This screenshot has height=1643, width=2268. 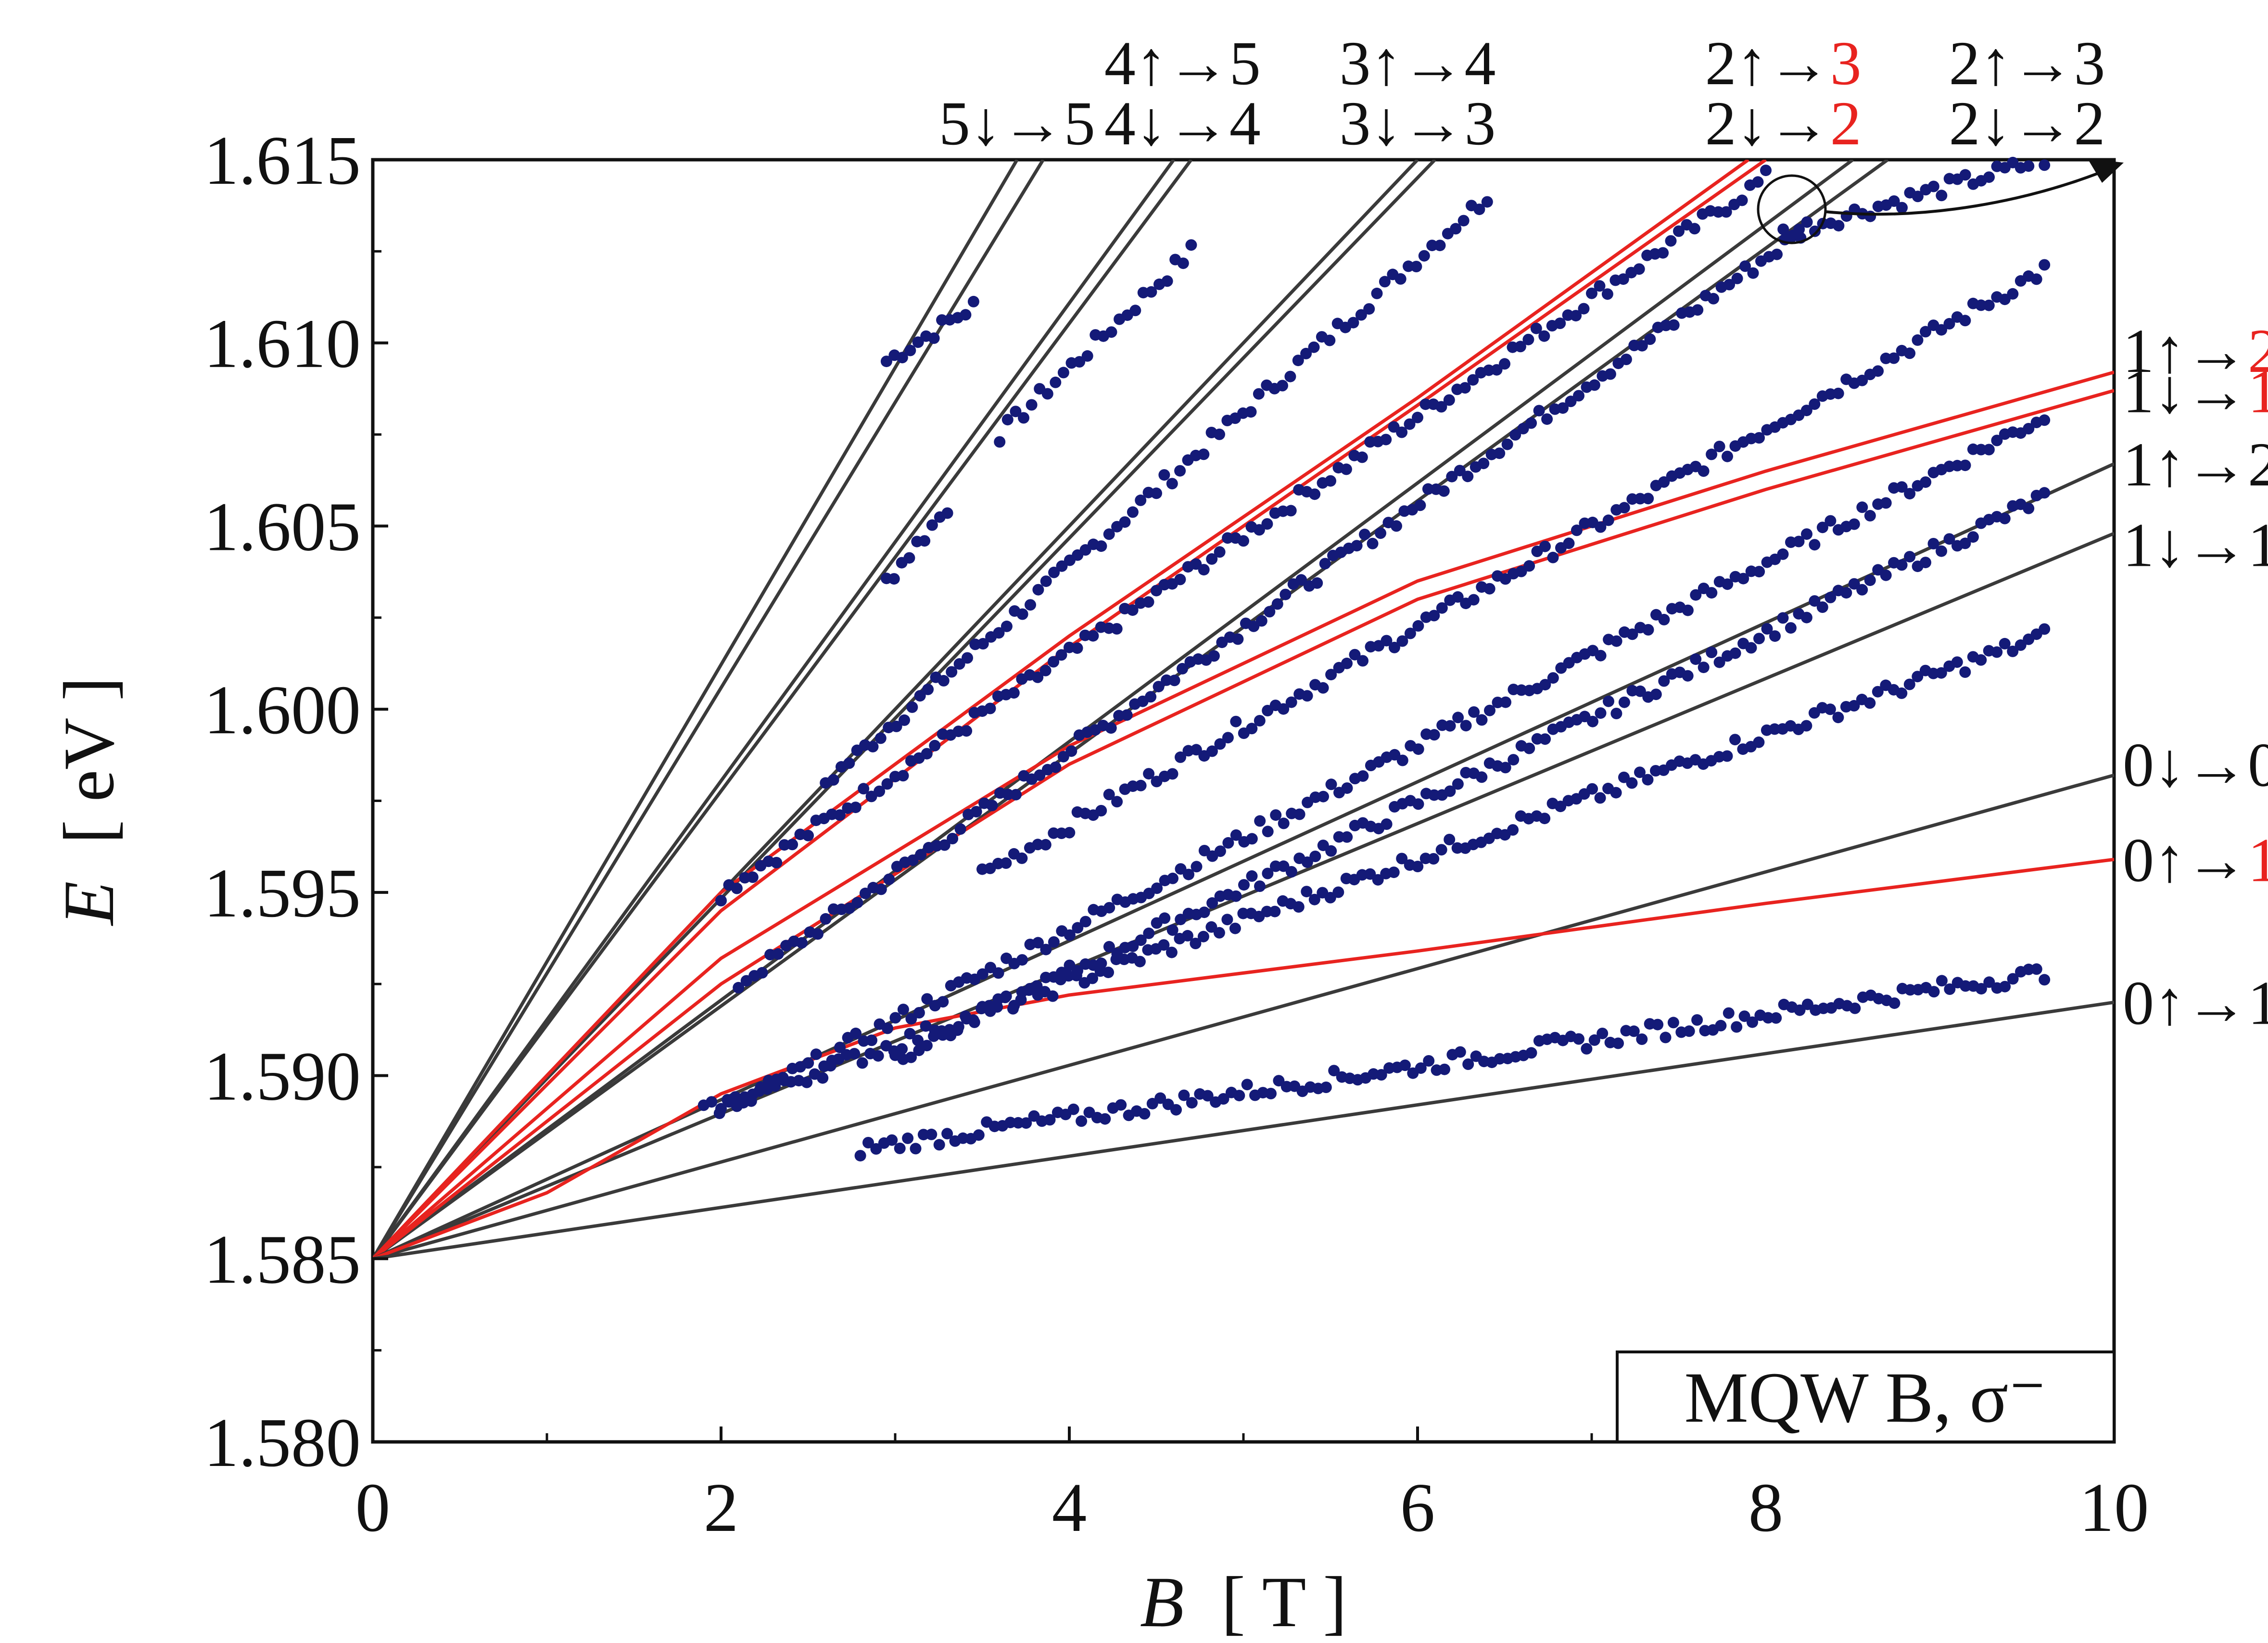 I want to click on theory-line-black, so click(x=1244, y=1130).